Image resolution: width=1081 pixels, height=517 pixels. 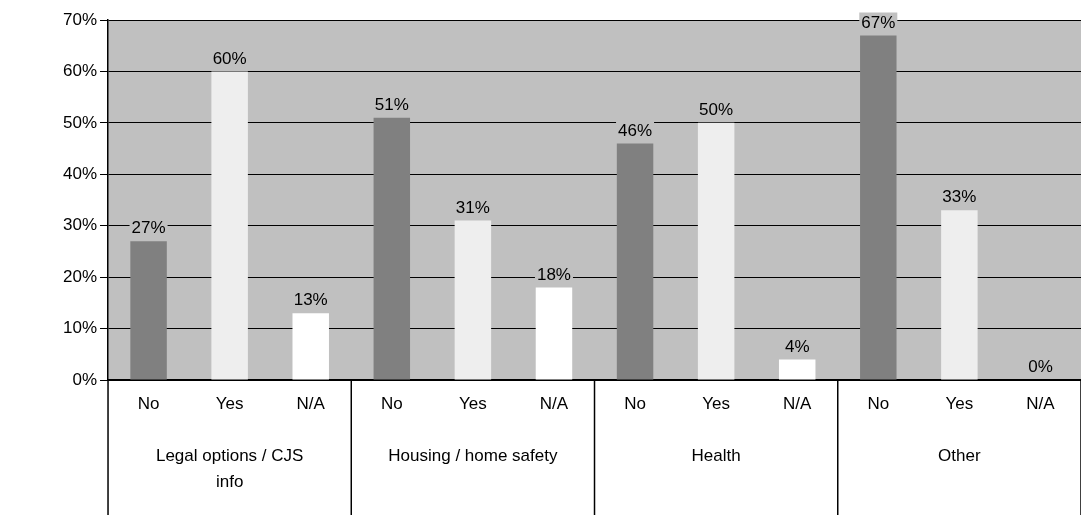 I want to click on data-label: 51%, so click(x=391, y=104).